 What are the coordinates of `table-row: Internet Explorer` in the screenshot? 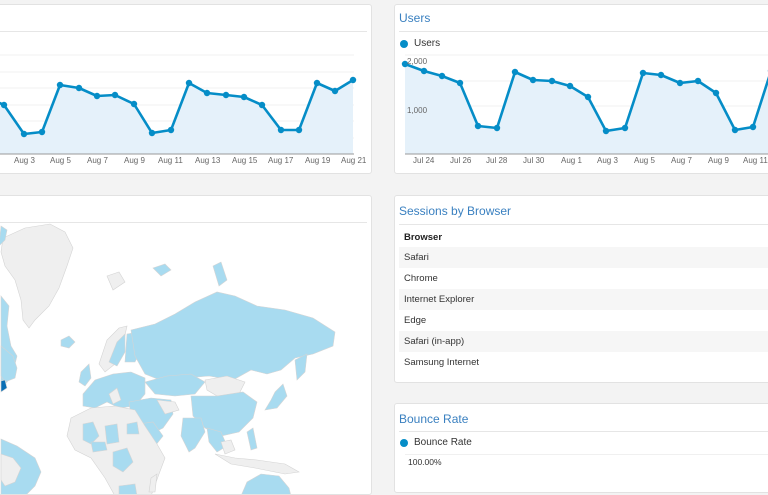 It's located at (583, 299).